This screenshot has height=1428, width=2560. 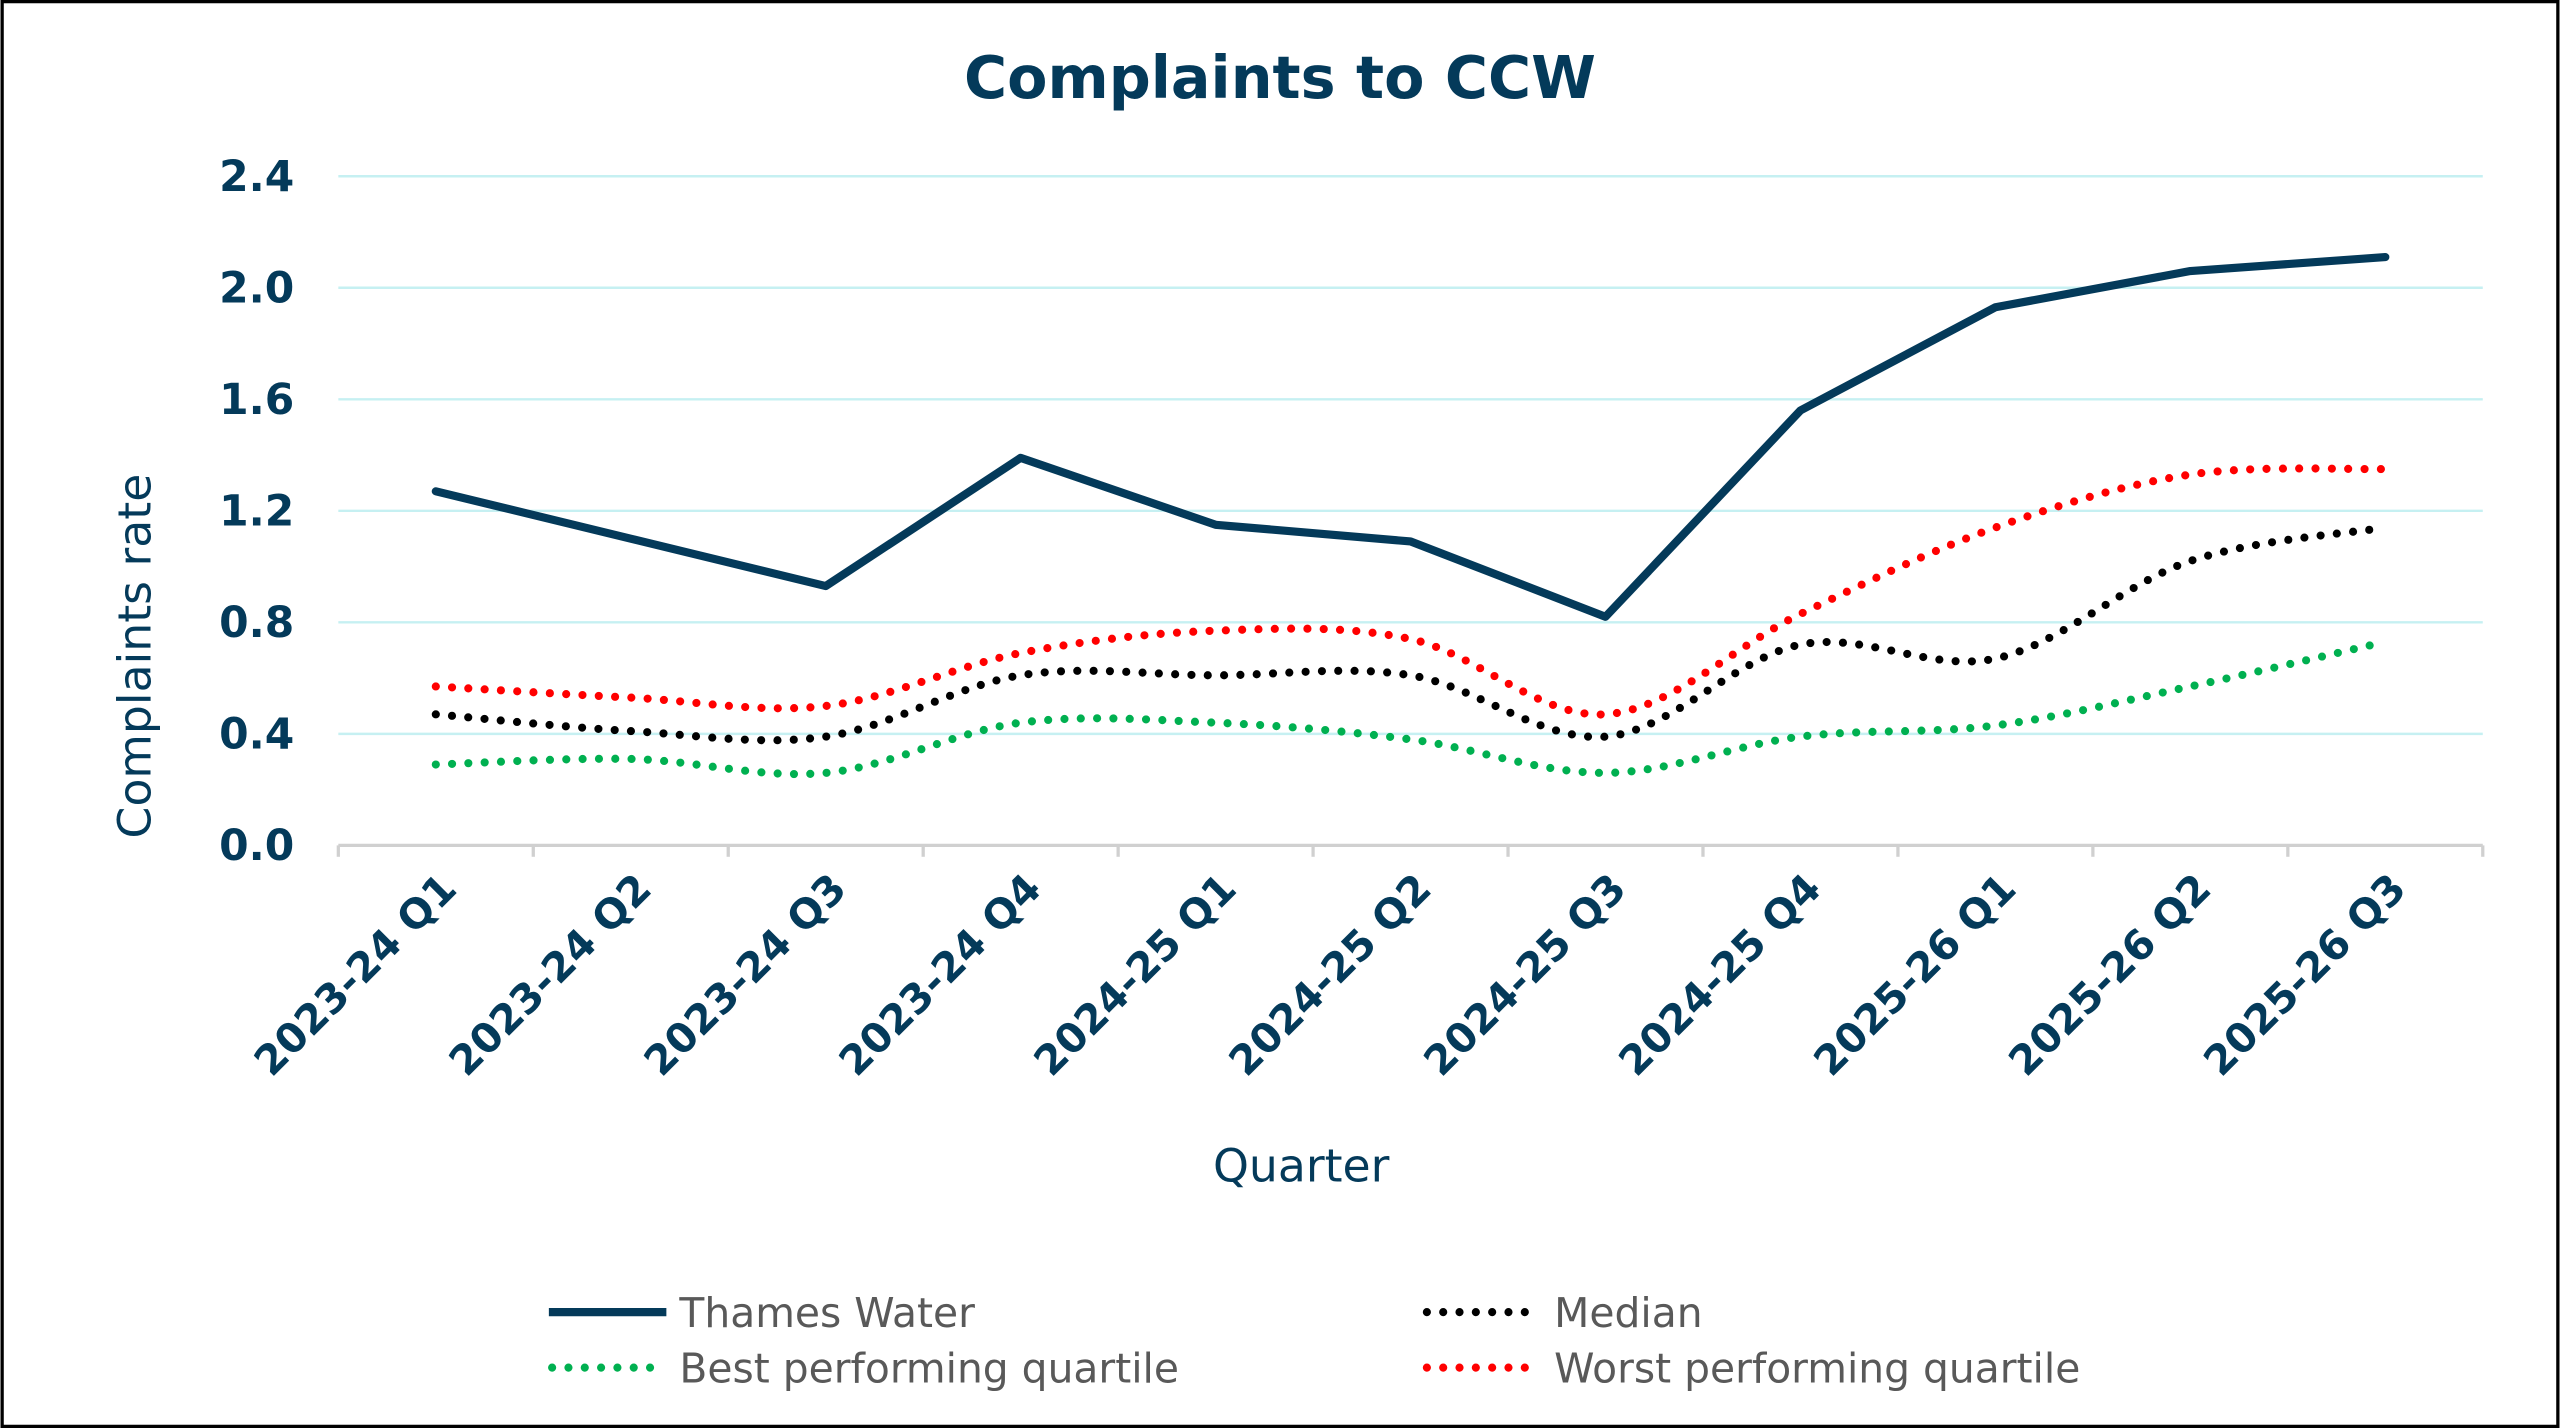 I want to click on series-line-median, so click(x=1410, y=634).